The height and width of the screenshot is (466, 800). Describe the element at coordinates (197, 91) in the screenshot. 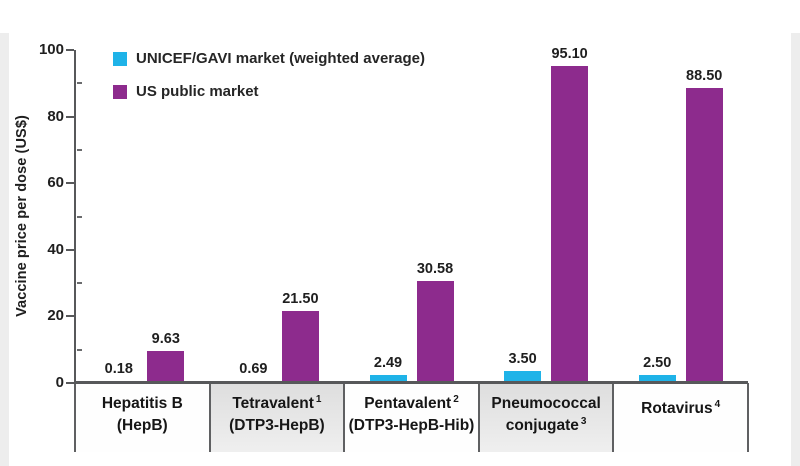

I see `legend-label-us-public: US public market` at that location.